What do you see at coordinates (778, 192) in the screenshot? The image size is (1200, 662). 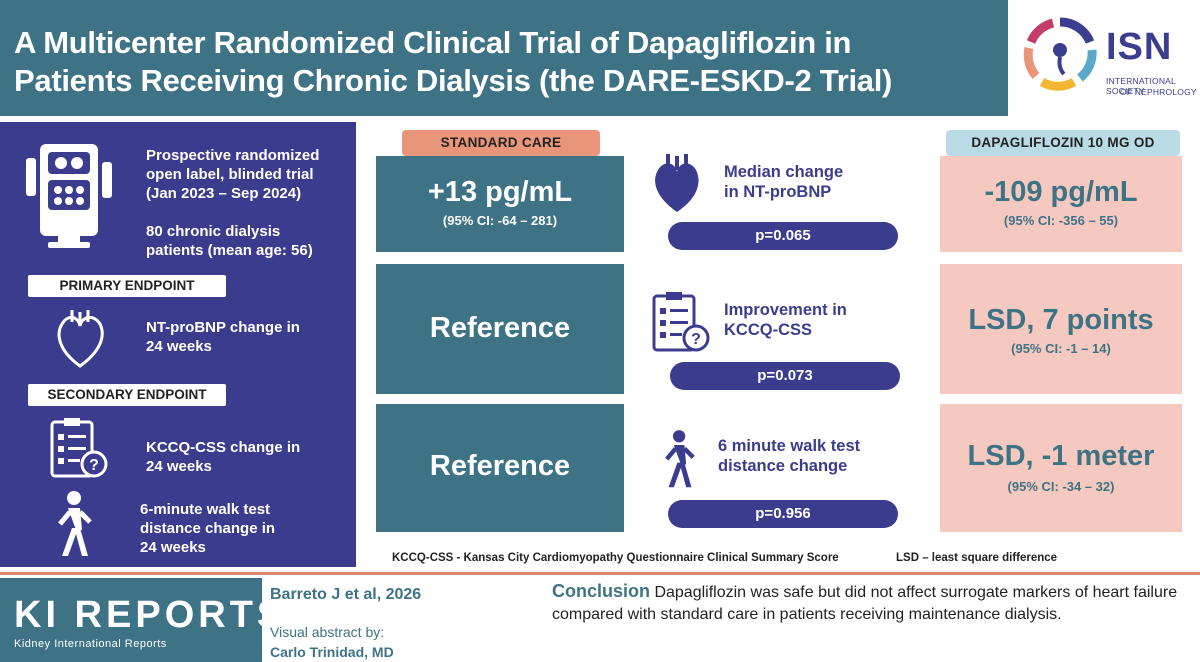 I see `measure-line-2: in NT-proBNP` at bounding box center [778, 192].